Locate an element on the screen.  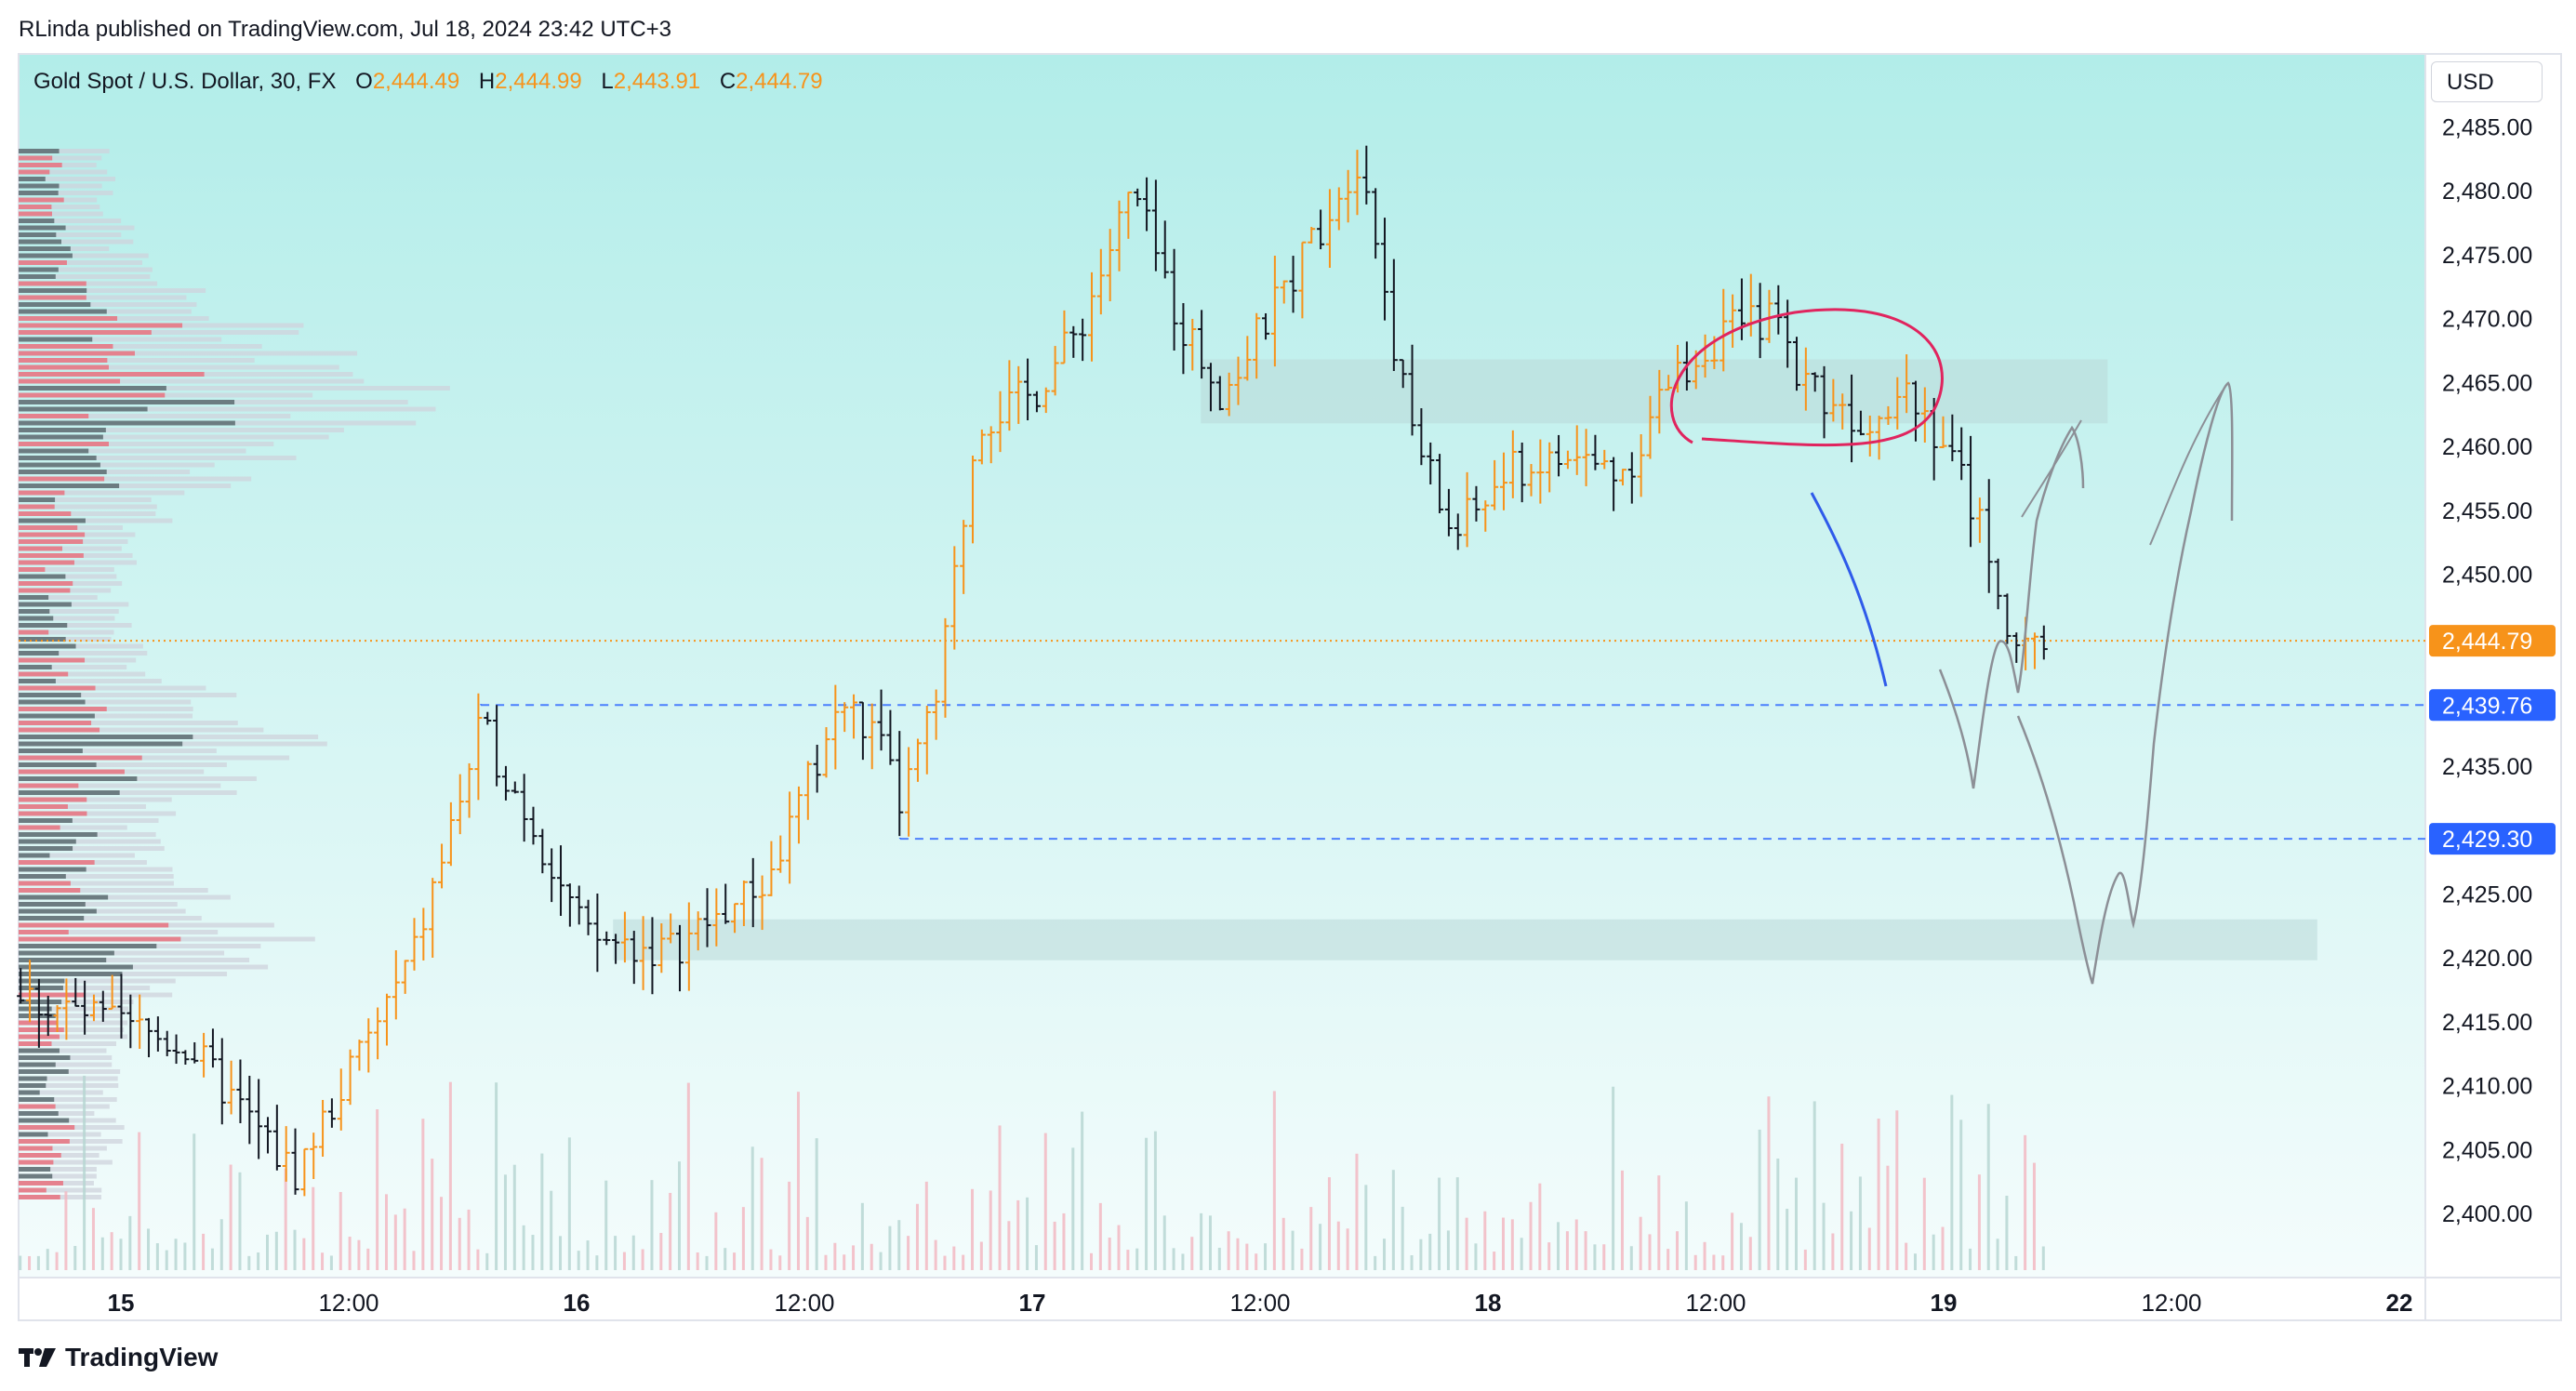
time-axis-label: 12:00 is located at coordinates (1715, 1303).